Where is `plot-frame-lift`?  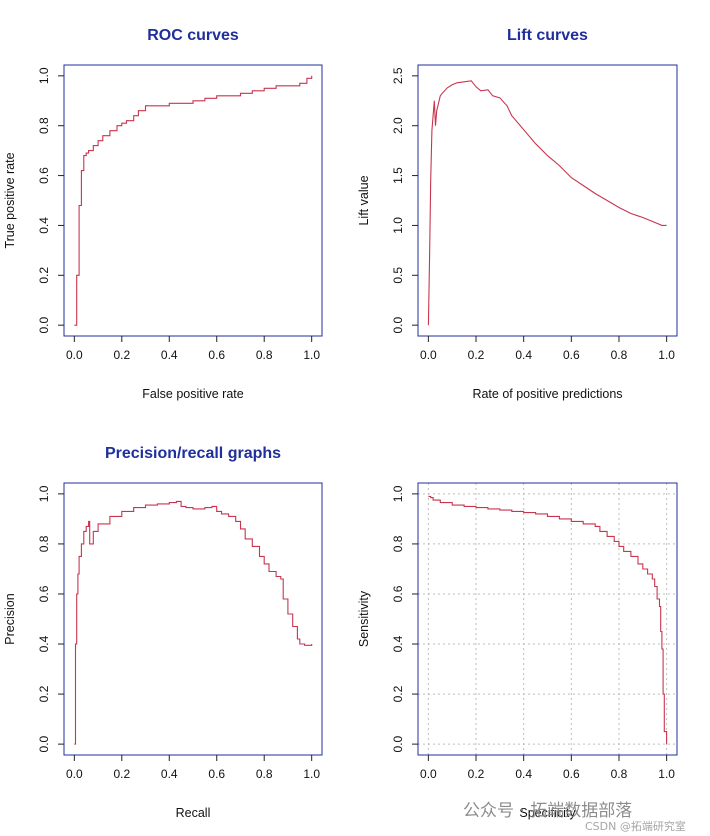
plot-frame-lift is located at coordinates (547, 200).